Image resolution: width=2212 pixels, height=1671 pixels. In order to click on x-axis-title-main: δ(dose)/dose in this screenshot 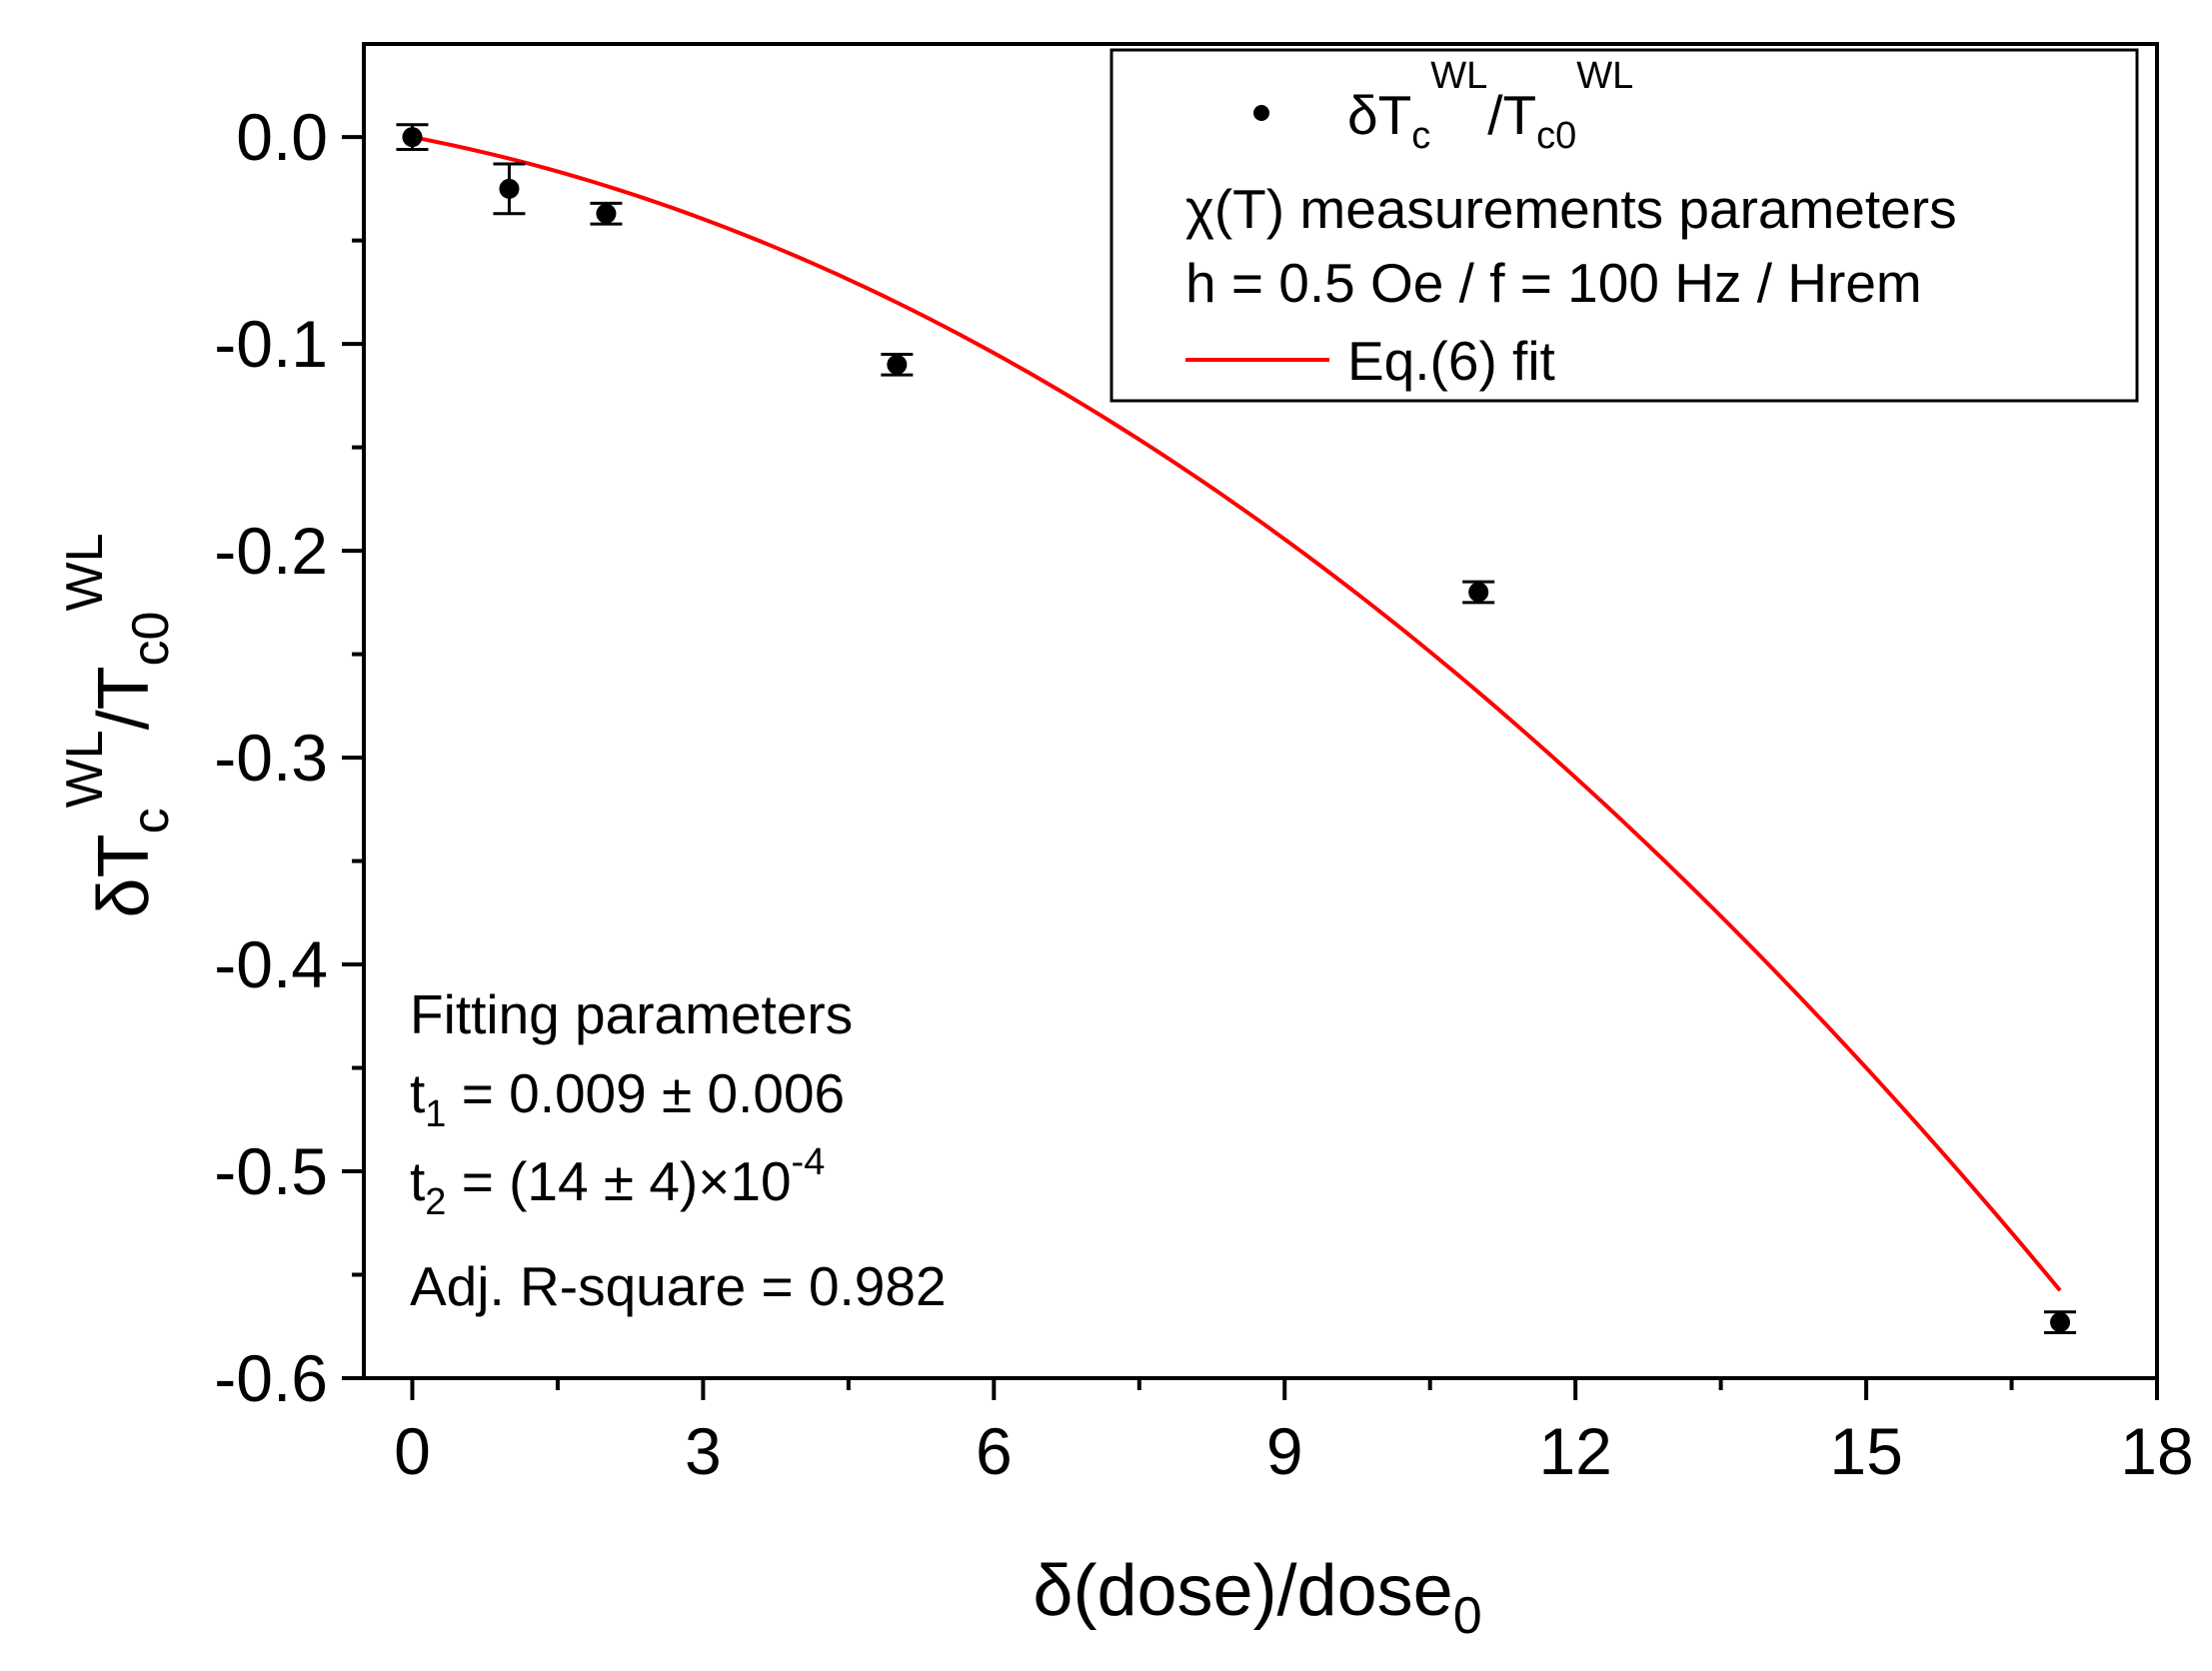, I will do `click(1242, 1591)`.